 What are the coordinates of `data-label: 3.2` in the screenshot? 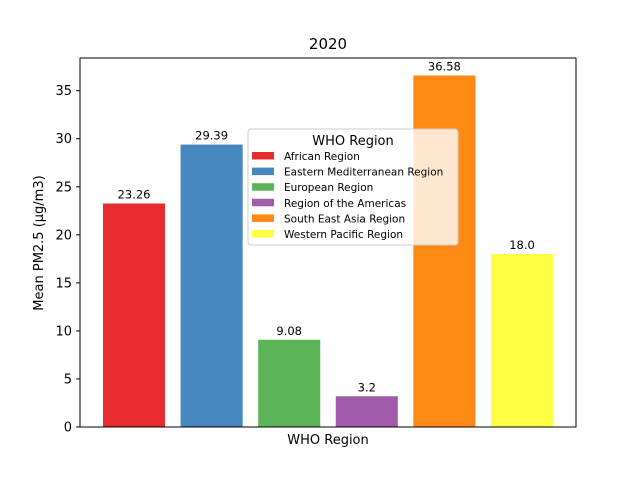 It's located at (367, 387).